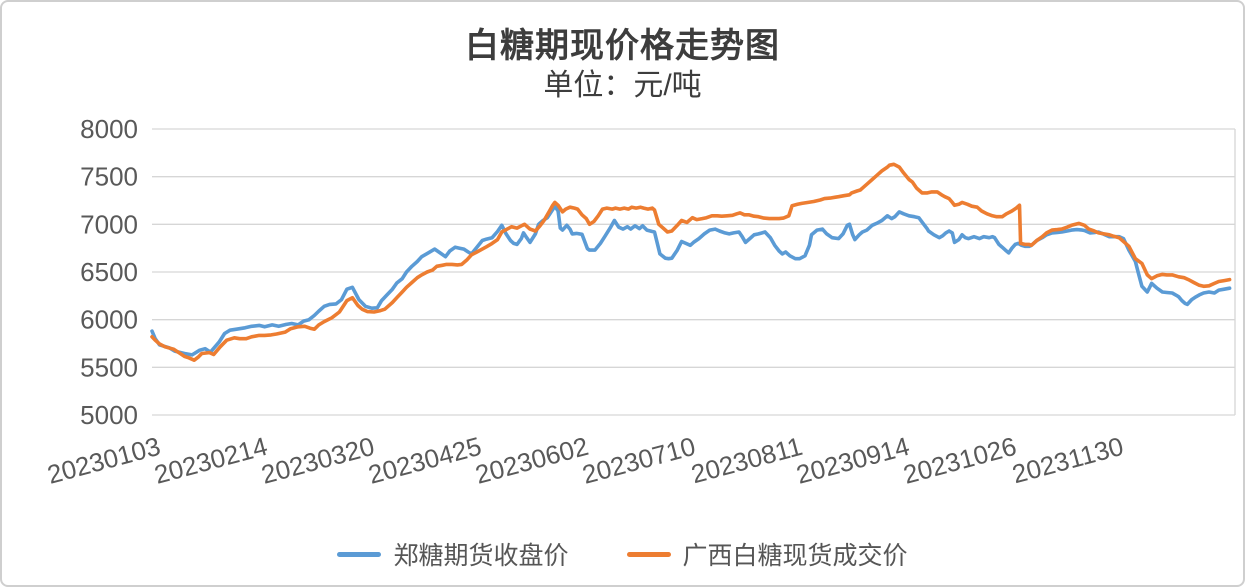 The height and width of the screenshot is (587, 1245). I want to click on legend-label-spot: 广西白糖现货成交价, so click(795, 556).